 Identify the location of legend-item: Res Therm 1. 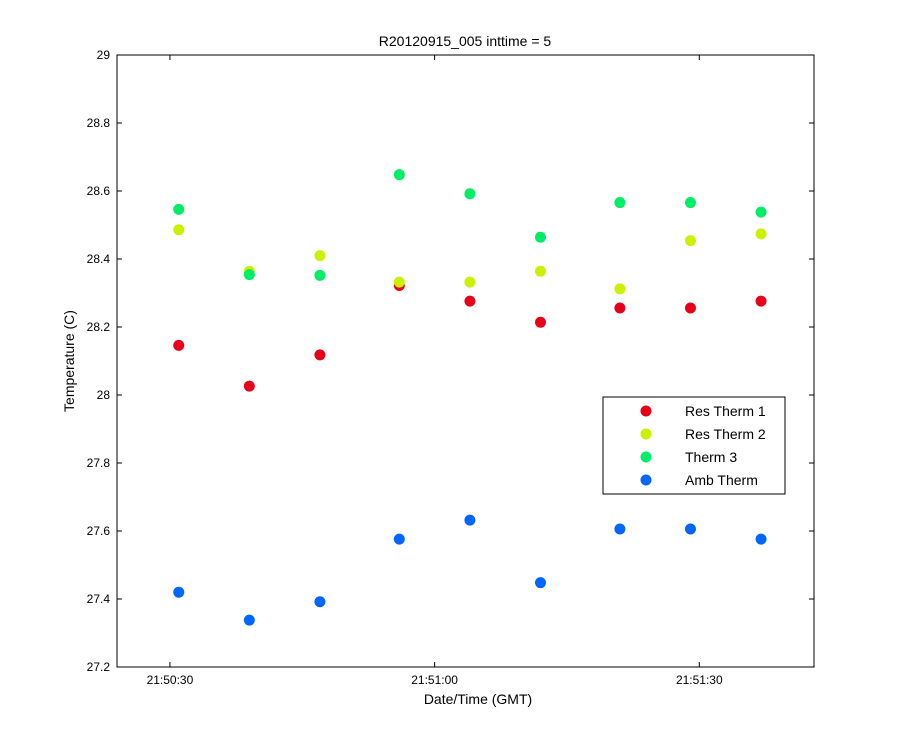
(703, 411).